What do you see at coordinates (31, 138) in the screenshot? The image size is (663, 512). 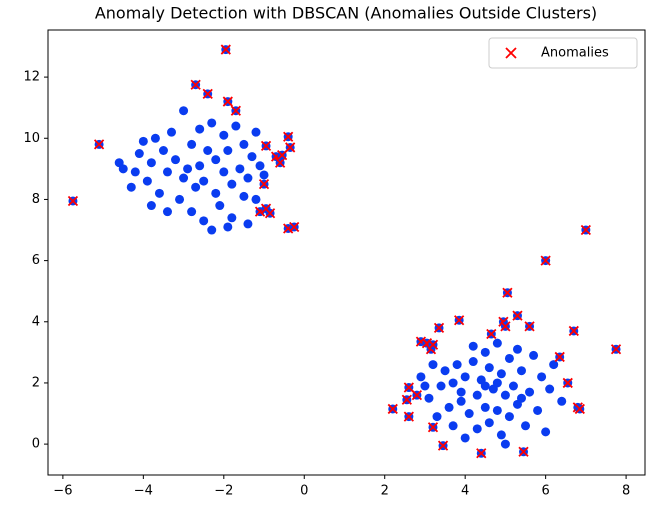 I see `y-tick-label: 10` at bounding box center [31, 138].